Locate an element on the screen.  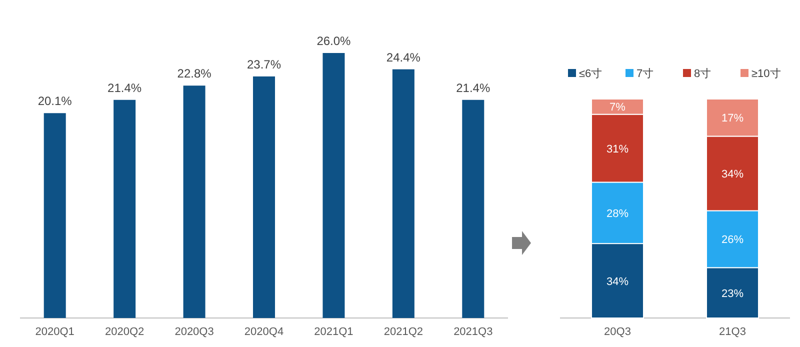
data-label: 31% is located at coordinates (617, 149).